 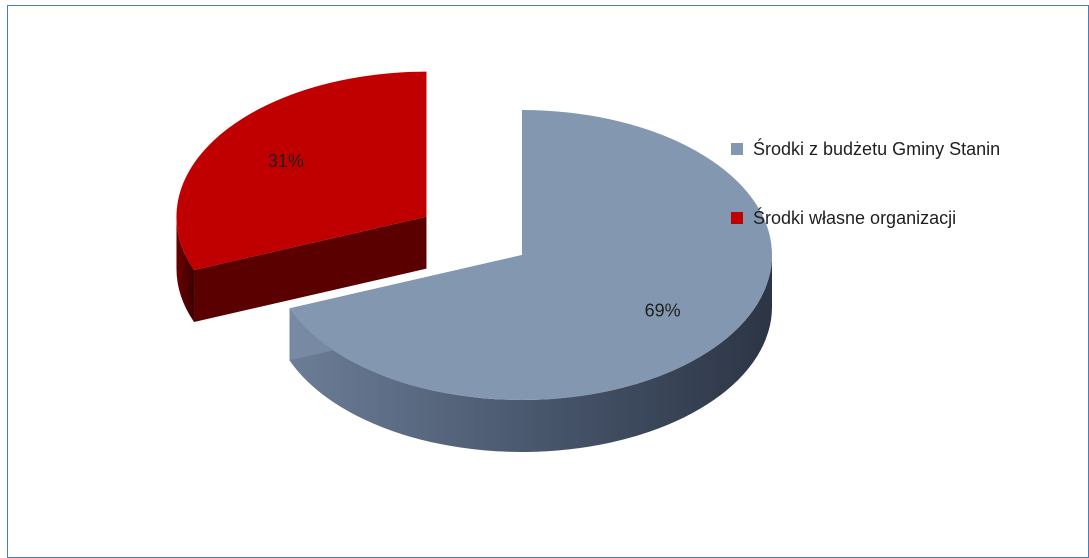 I want to click on pie-slice-top, so click(x=301, y=171).